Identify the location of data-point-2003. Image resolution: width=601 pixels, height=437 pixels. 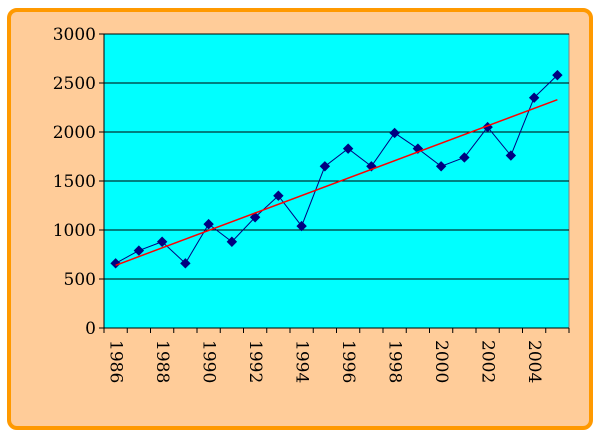
(511, 155).